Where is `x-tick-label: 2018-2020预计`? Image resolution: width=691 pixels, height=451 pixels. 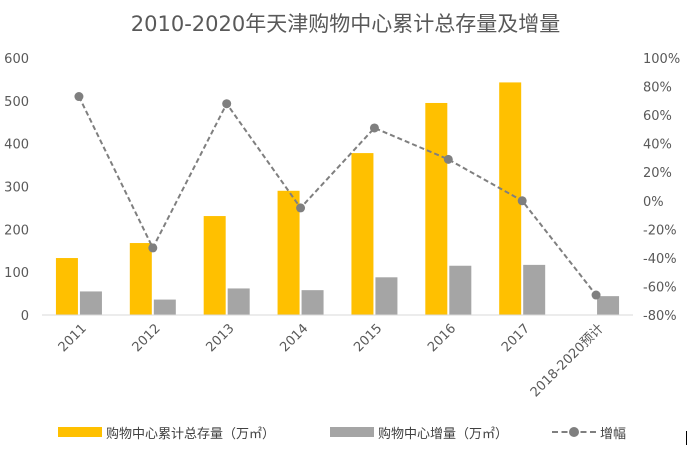
x-tick-label: 2018-2020预计 is located at coordinates (567, 360).